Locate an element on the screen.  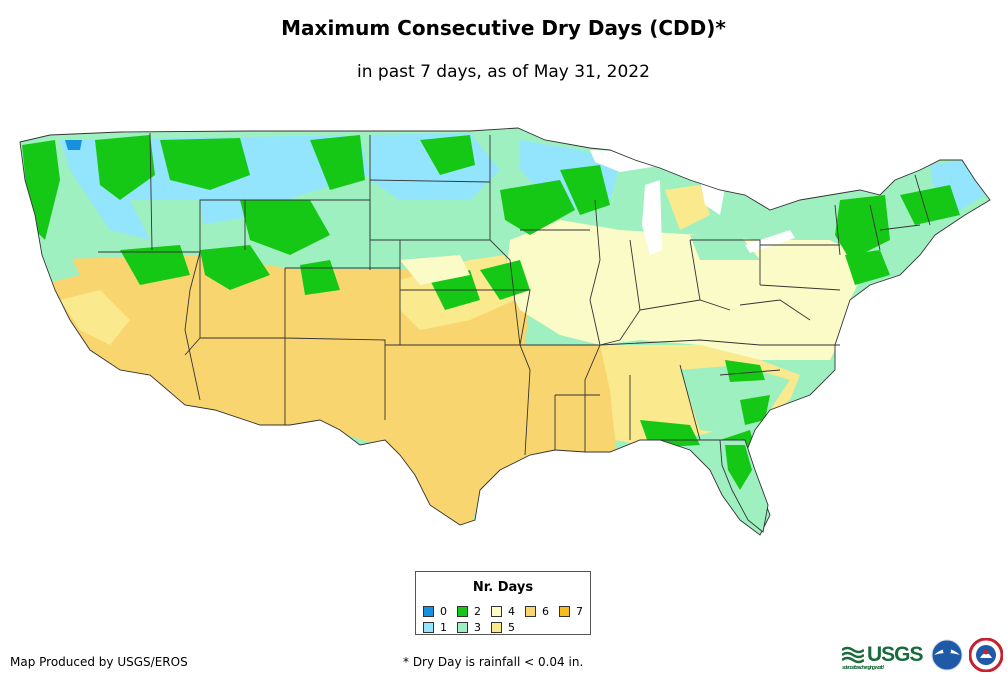
legend-item: 5 is located at coordinates (508, 627).